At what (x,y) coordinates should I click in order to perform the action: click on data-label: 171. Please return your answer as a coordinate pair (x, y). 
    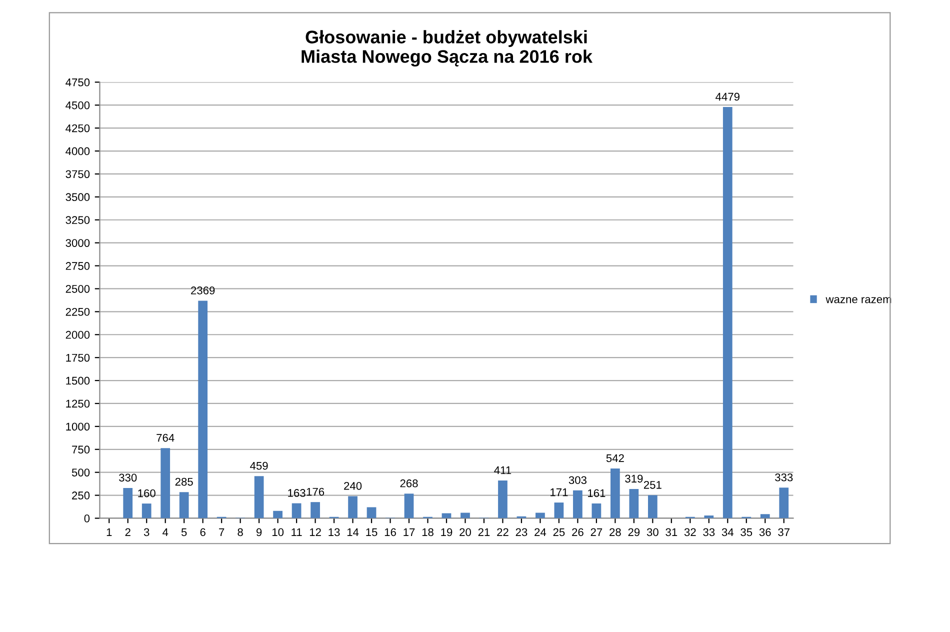
    Looking at the image, I should click on (559, 492).